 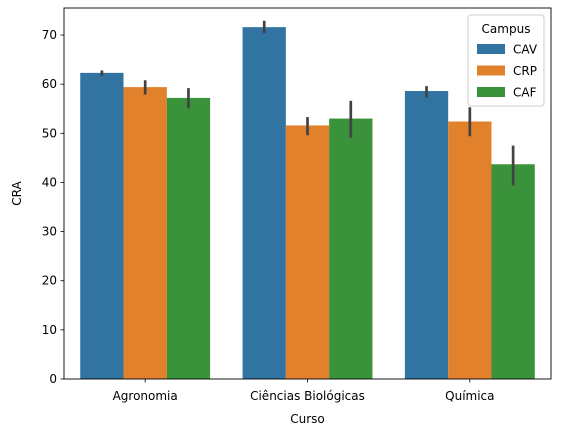 What do you see at coordinates (525, 71) in the screenshot?
I see `legend-label-crp: CRP` at bounding box center [525, 71].